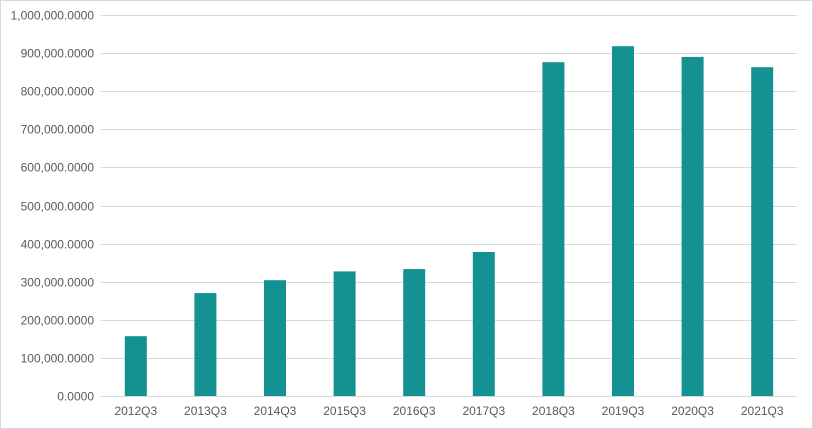 Image resolution: width=813 pixels, height=429 pixels. I want to click on y-tick-label: 700,000.0000, so click(58, 130).